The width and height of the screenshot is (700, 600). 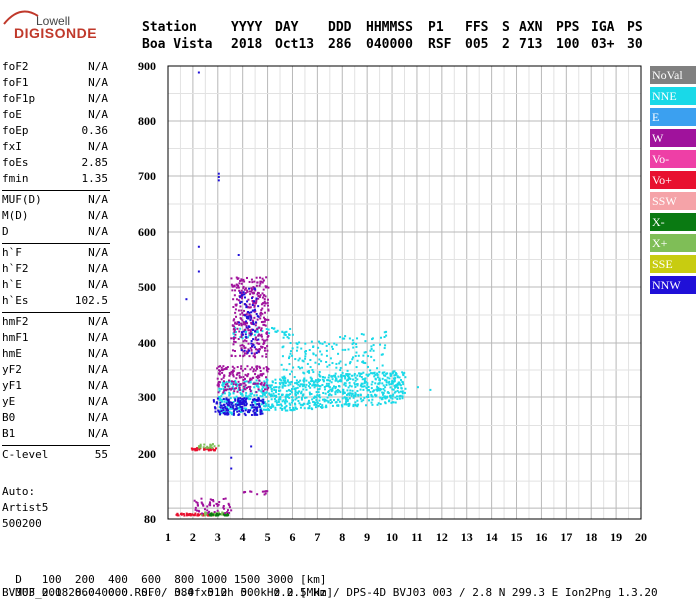 What do you see at coordinates (22, 523) in the screenshot?
I see `artist-version: 500200` at bounding box center [22, 523].